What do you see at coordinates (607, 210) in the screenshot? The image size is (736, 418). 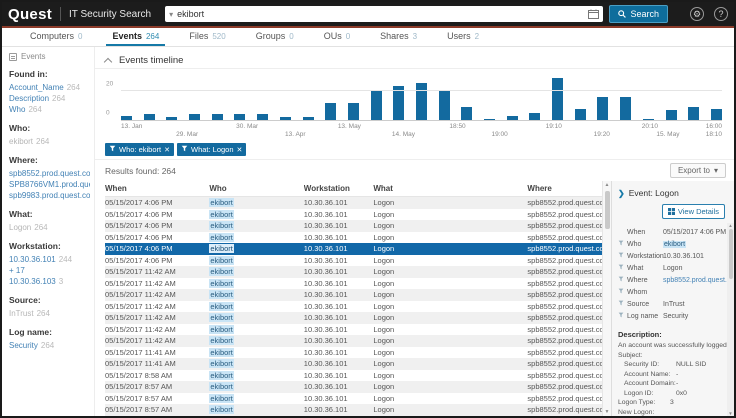 I see `scrollbar-thumb` at bounding box center [607, 210].